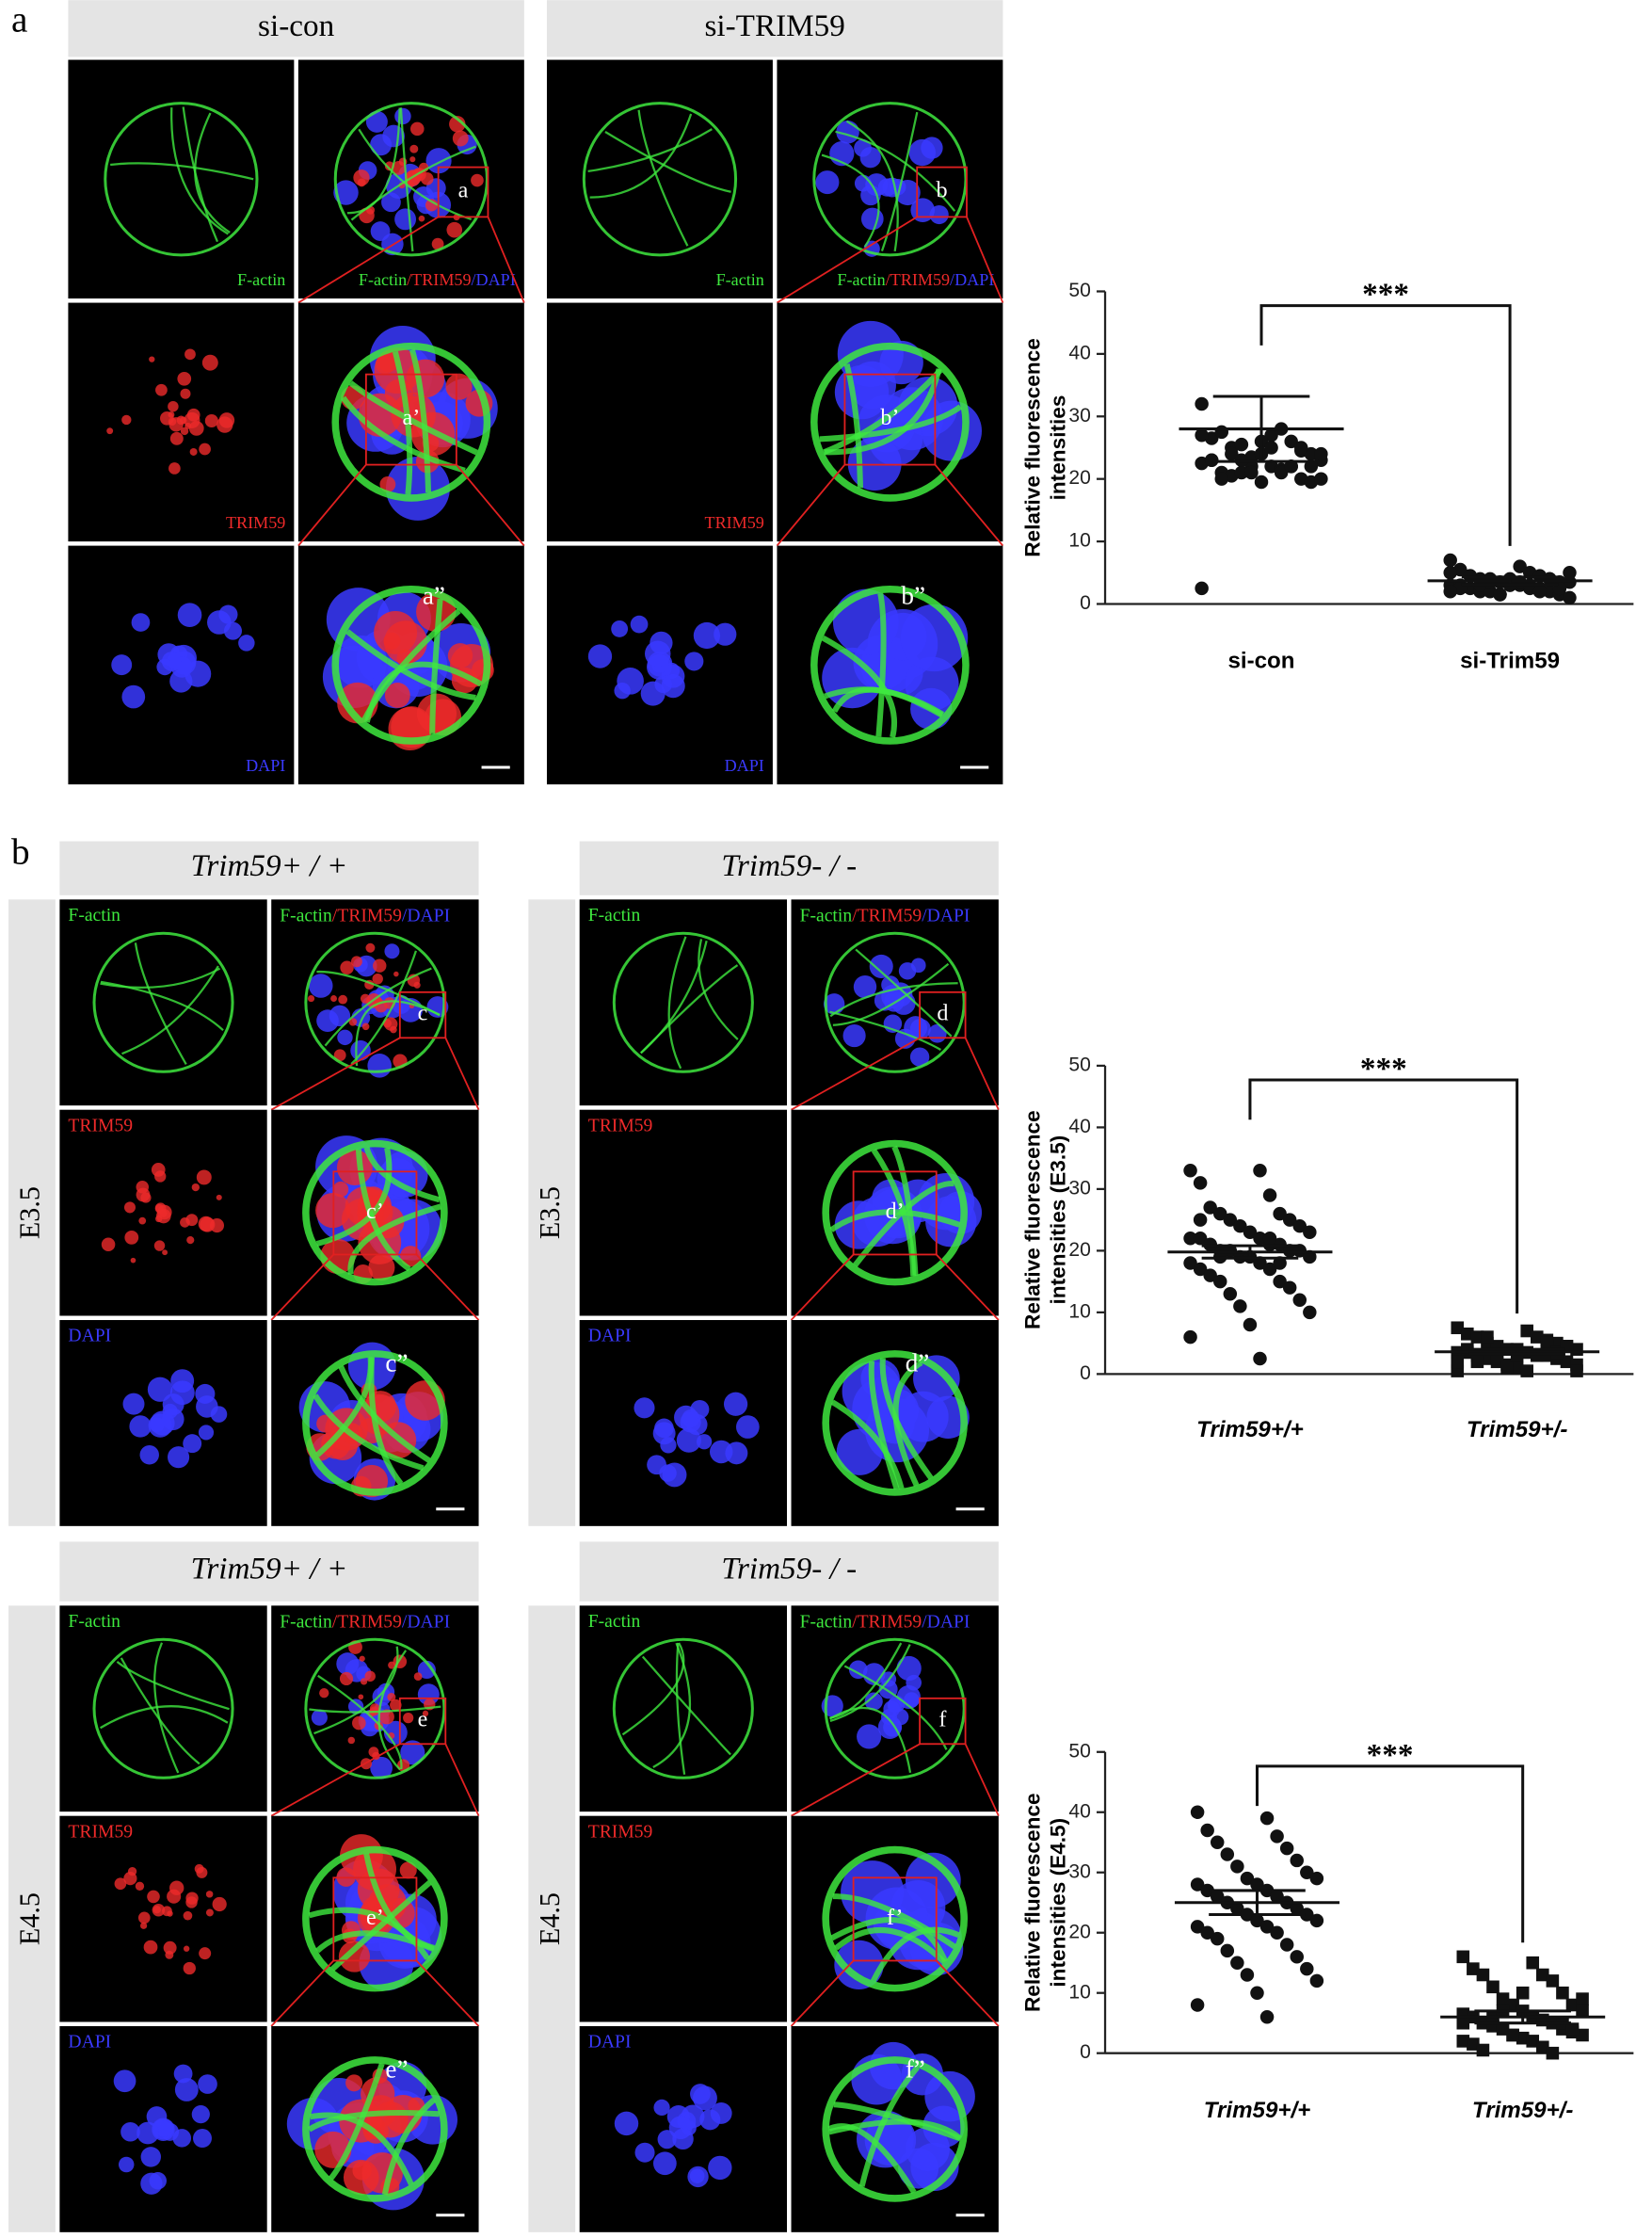  Describe the element at coordinates (1079, 416) in the screenshot. I see `y-tick-label: 30` at that location.